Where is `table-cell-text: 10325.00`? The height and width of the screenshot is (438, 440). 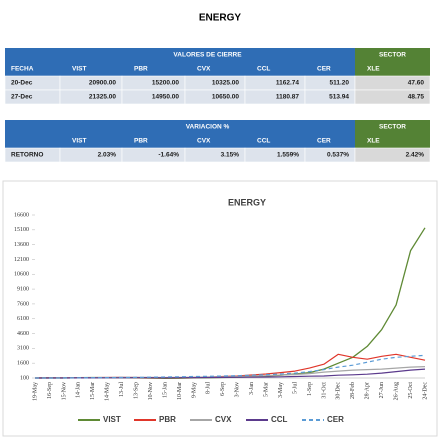 table-cell-text: 10325.00 is located at coordinates (225, 83).